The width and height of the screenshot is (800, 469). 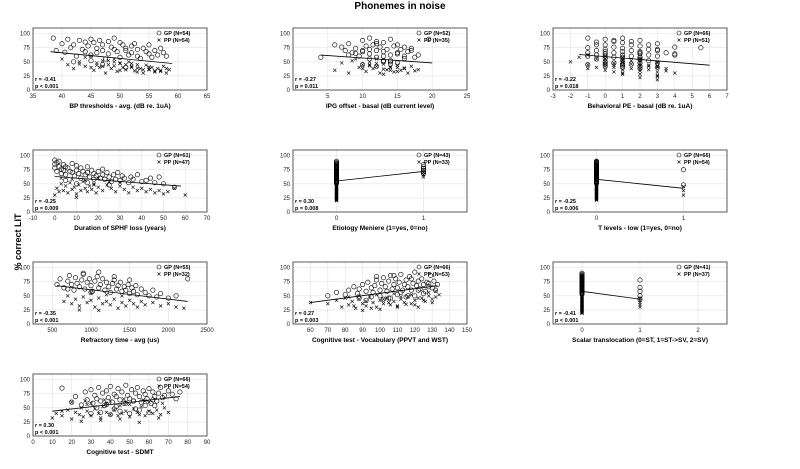 What do you see at coordinates (679, 33) in the screenshot?
I see `legend-marker-gp` at bounding box center [679, 33].